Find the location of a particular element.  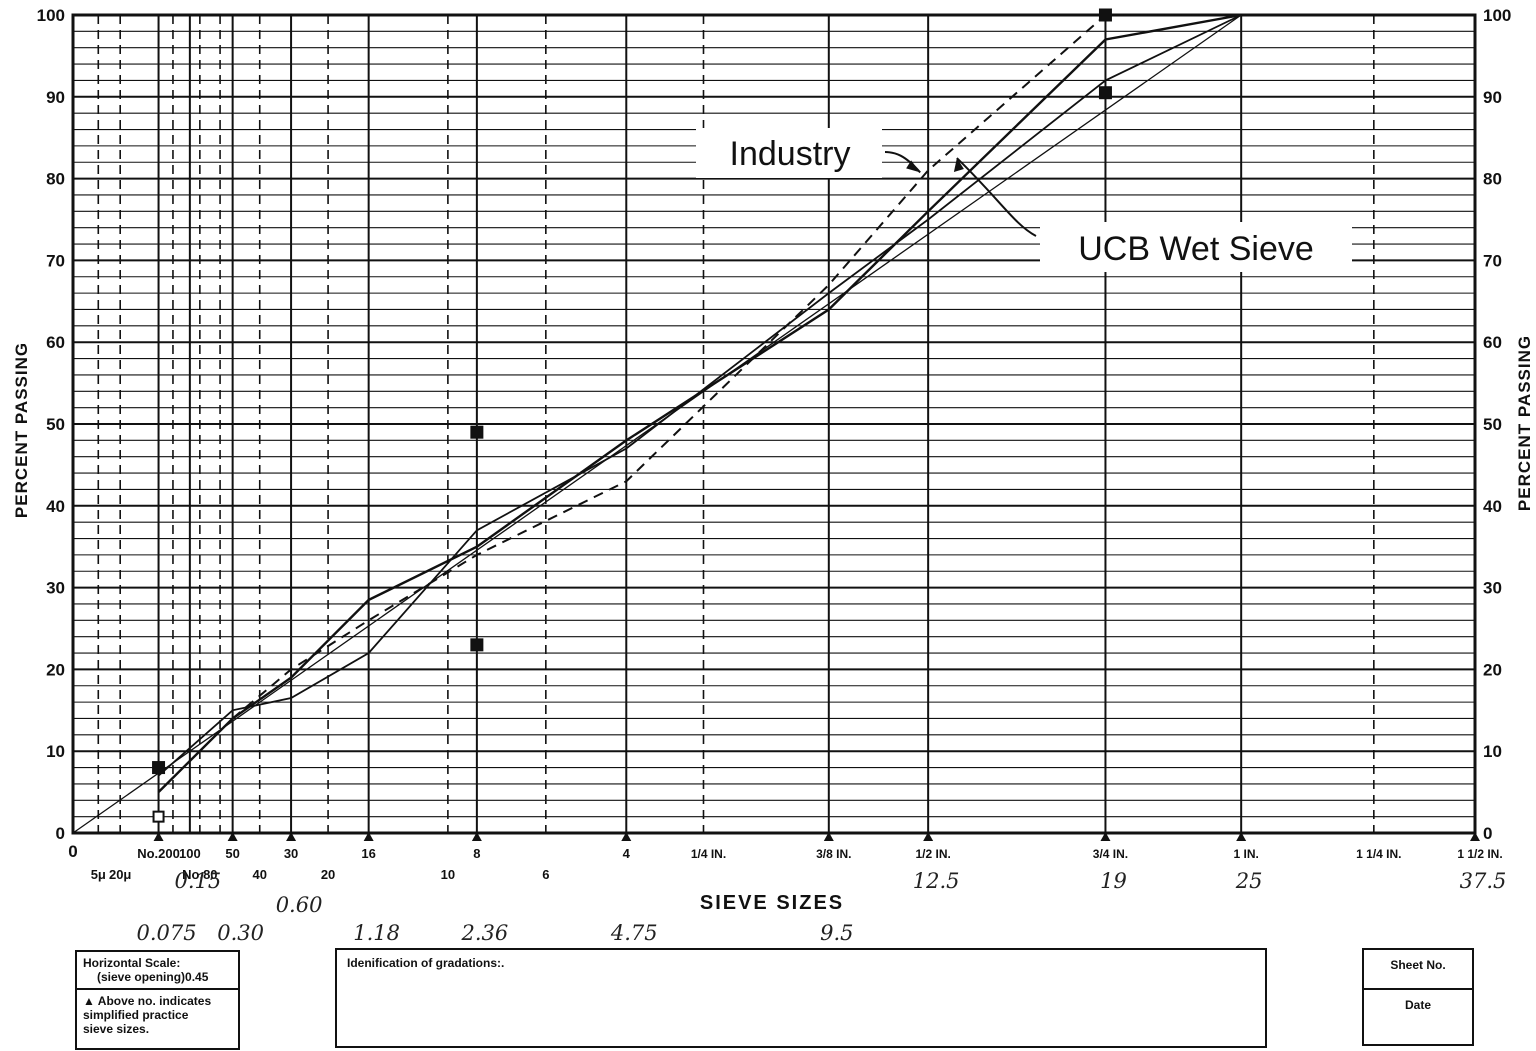

note-line1-text: Above no. indicates is located at coordinates (154, 1001).